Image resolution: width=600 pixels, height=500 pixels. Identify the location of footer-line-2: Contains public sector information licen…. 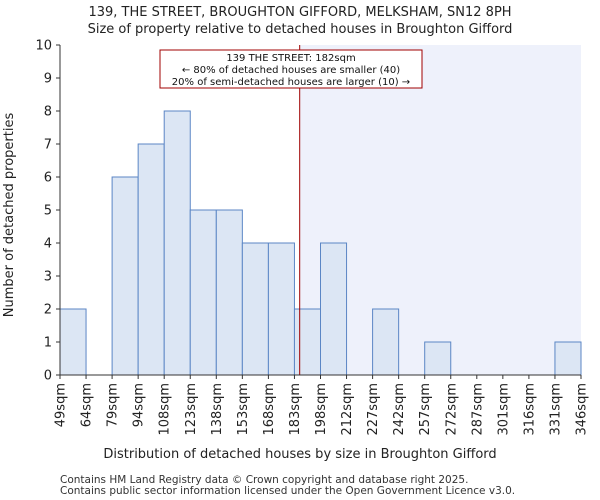
(287, 491).